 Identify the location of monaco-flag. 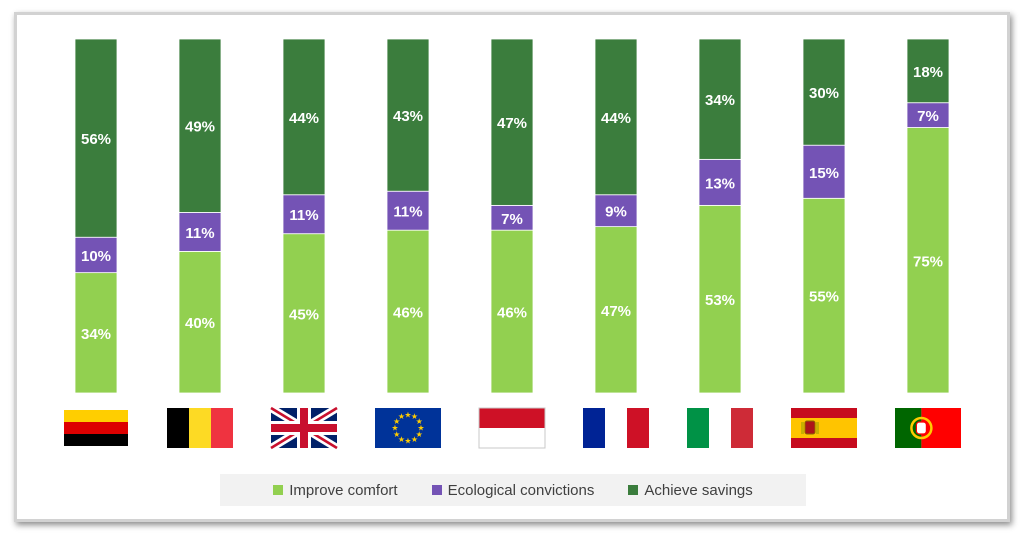
(512, 428).